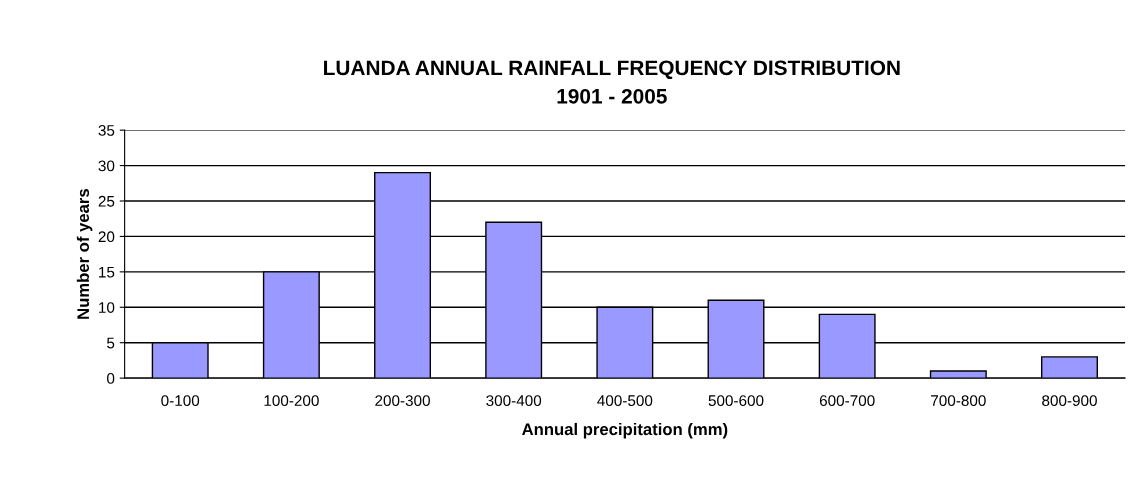  Describe the element at coordinates (514, 401) in the screenshot. I see `x-tick-label: 300-400` at that location.